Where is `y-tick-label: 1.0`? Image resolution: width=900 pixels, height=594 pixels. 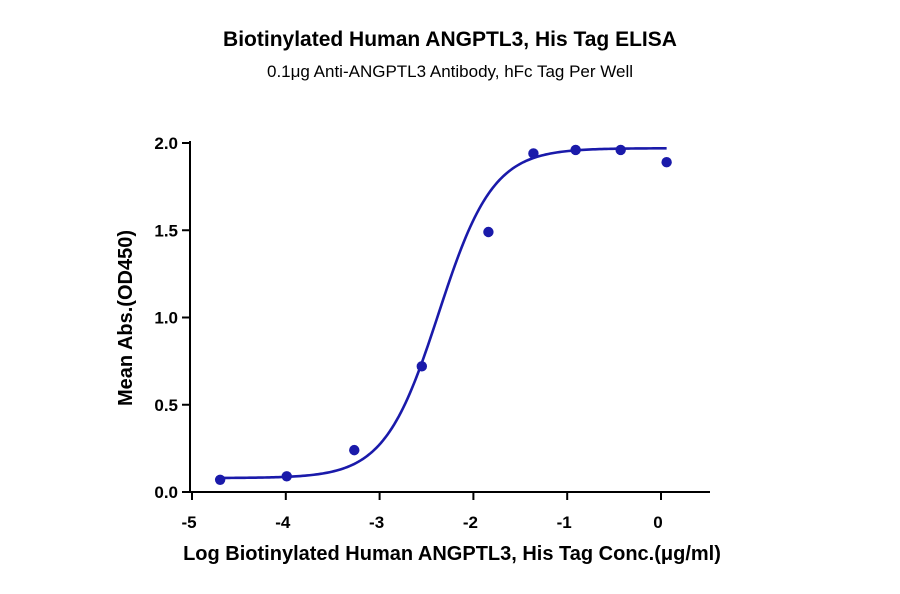 y-tick-label: 1.0 is located at coordinates (166, 318).